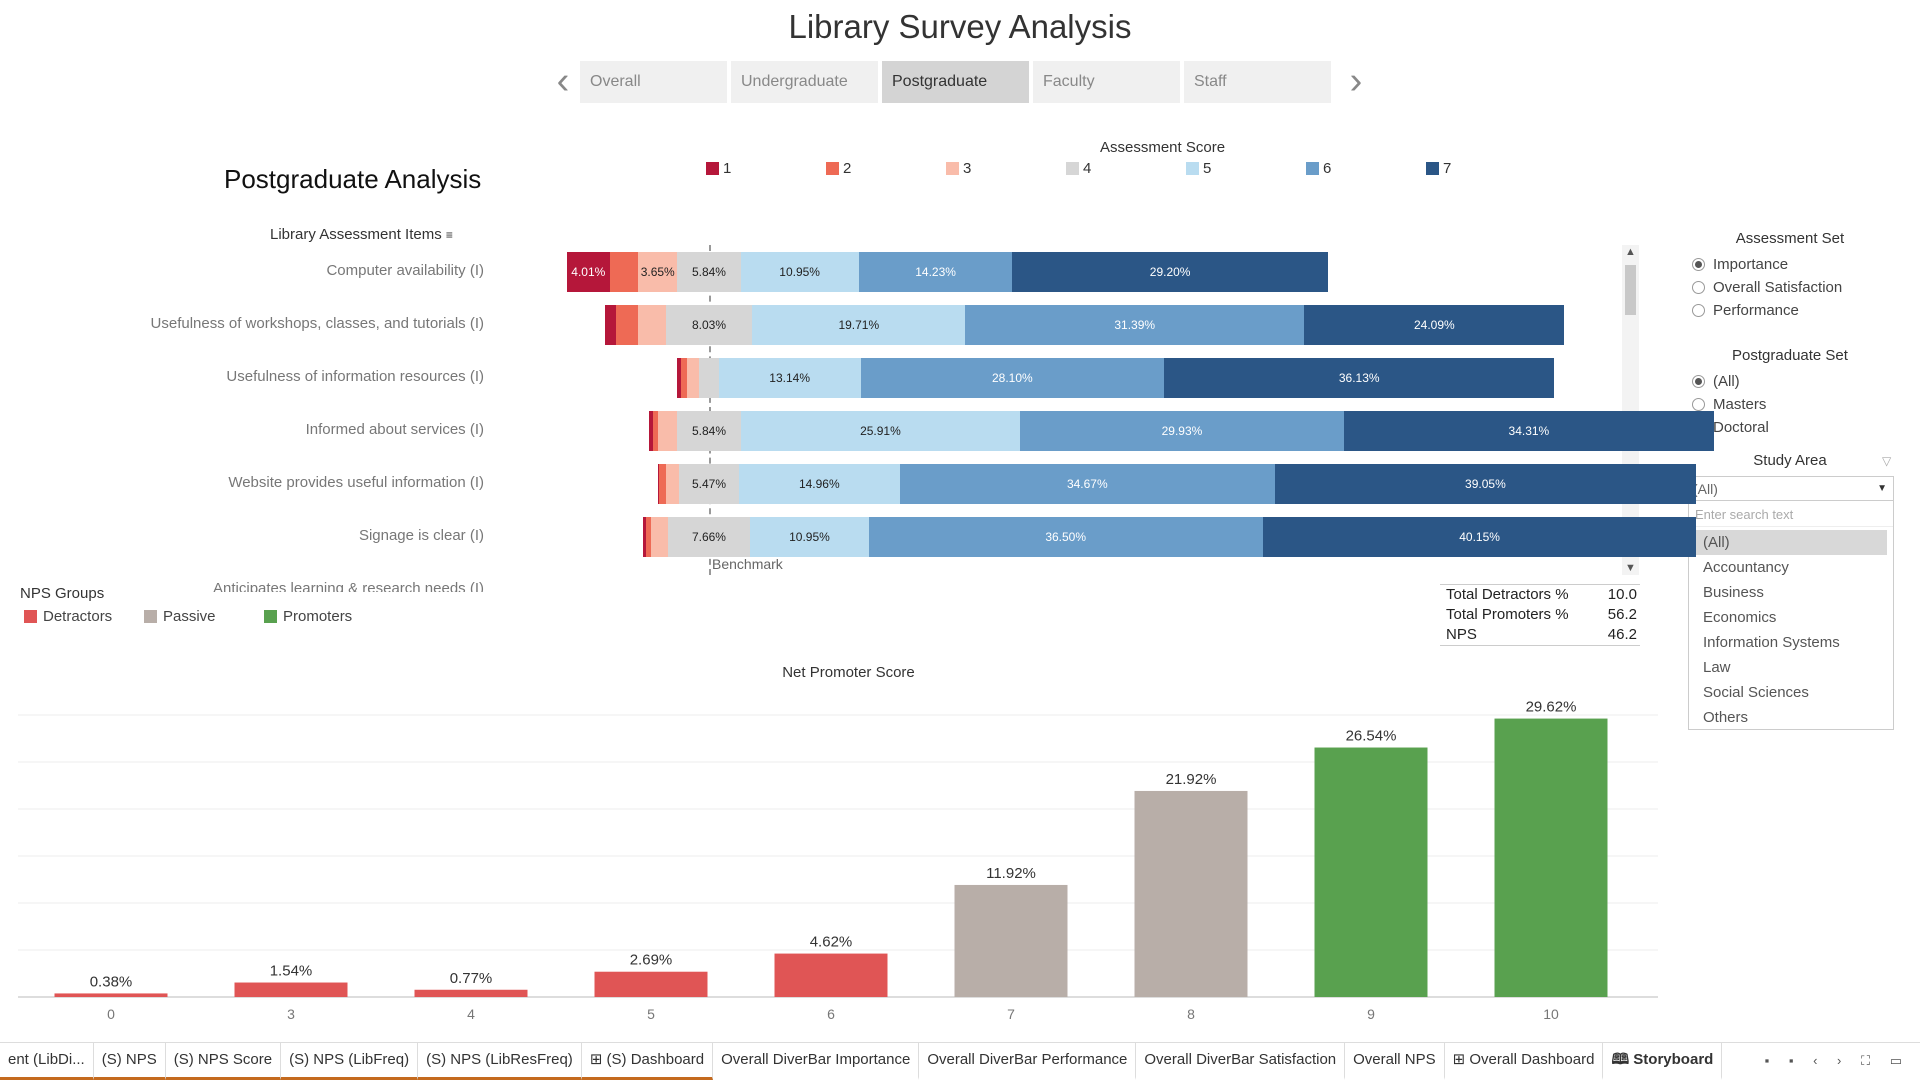 This screenshot has height=1081, width=1920. What do you see at coordinates (1359, 378) in the screenshot?
I see `bar-segment-score-7: 36.13%` at bounding box center [1359, 378].